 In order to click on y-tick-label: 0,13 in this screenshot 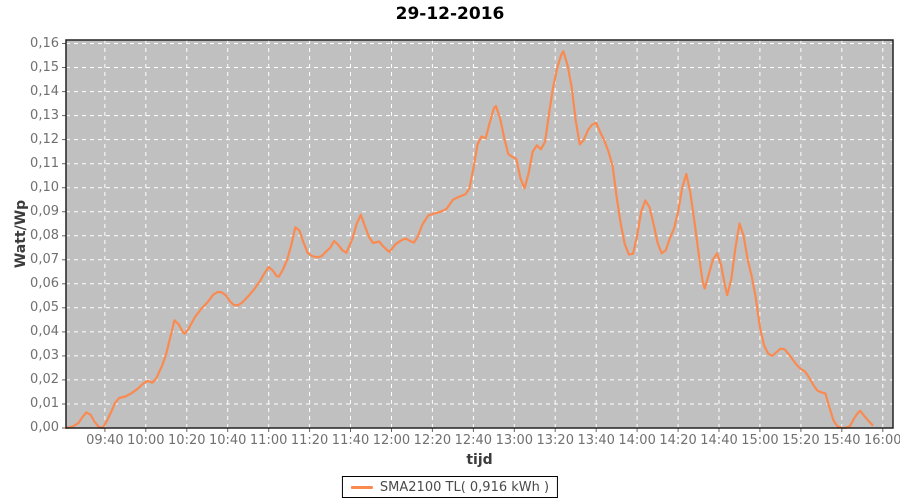, I will do `click(44, 115)`.